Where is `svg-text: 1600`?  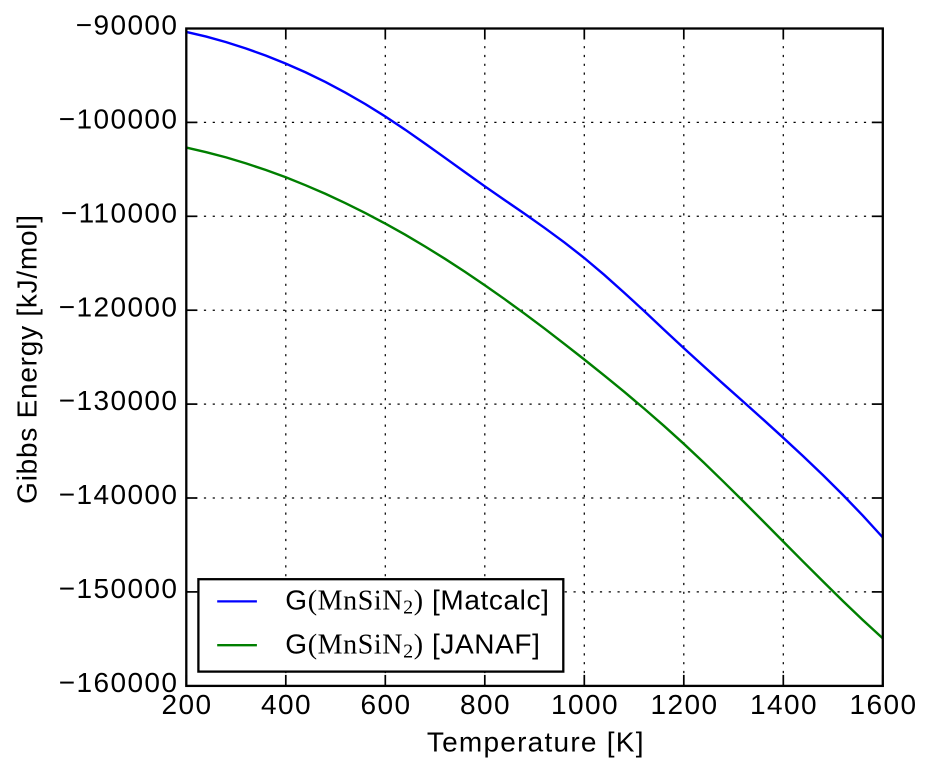 svg-text: 1600 is located at coordinates (884, 704).